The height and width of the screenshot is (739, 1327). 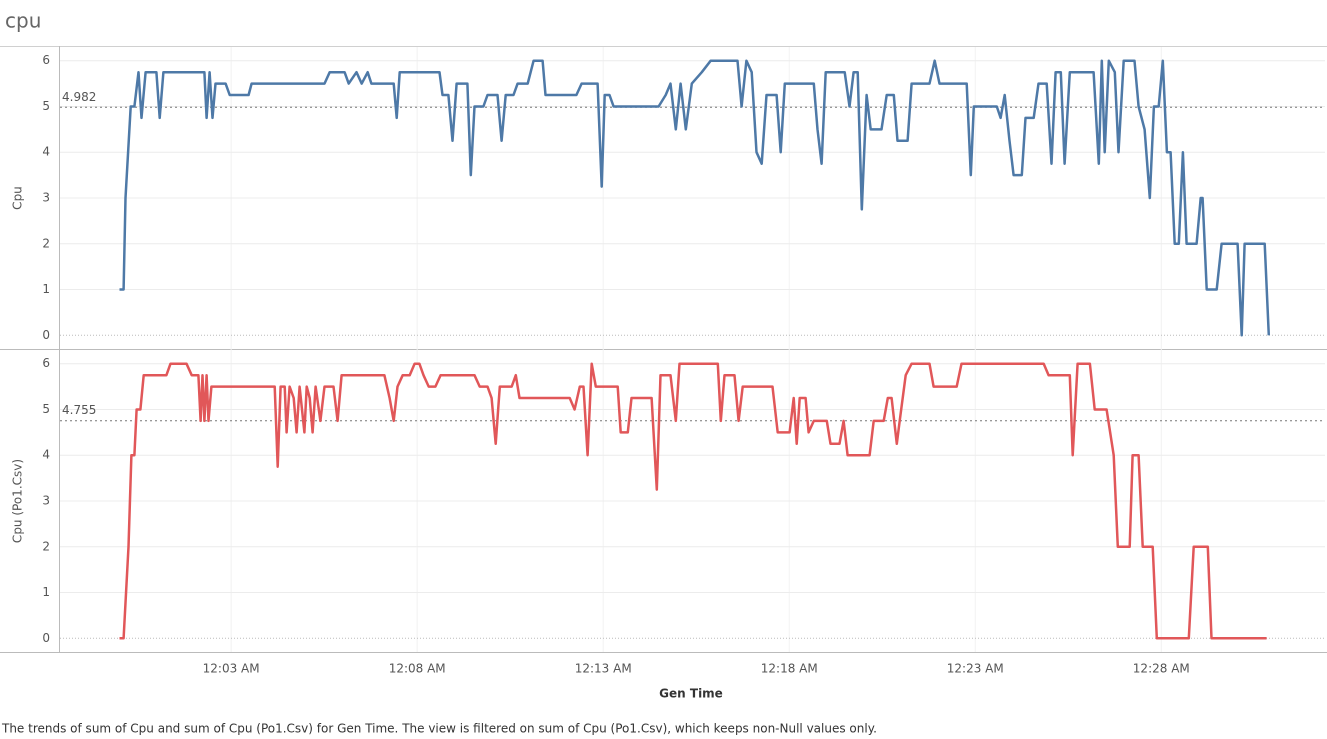 What do you see at coordinates (23, 21) in the screenshot?
I see `chart-title: cpu` at bounding box center [23, 21].